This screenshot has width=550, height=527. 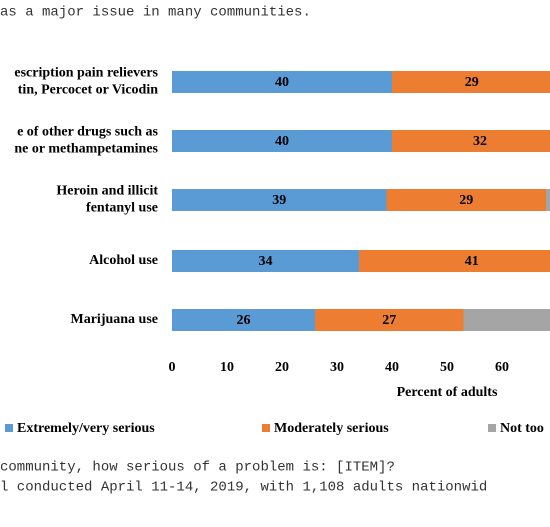 What do you see at coordinates (331, 428) in the screenshot?
I see `legend-label: Moderately serious` at bounding box center [331, 428].